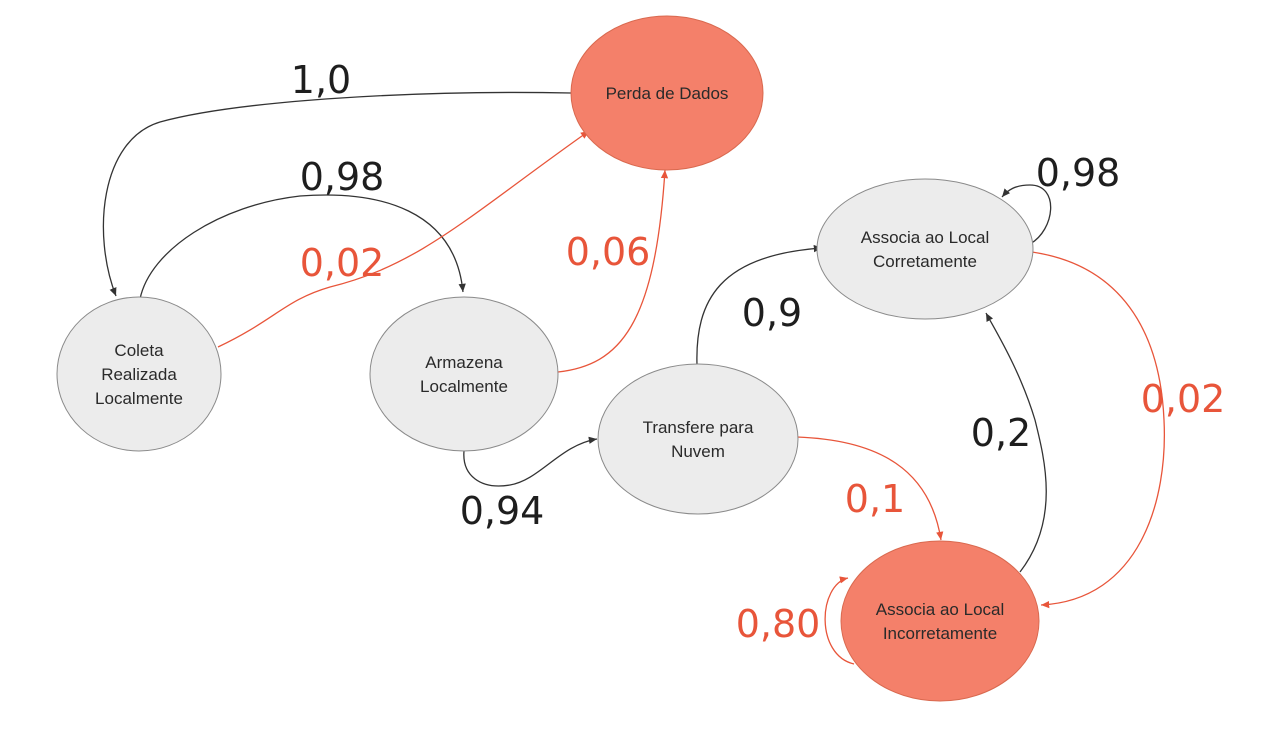  I want to click on node-shape-incorreto, so click(940, 621).